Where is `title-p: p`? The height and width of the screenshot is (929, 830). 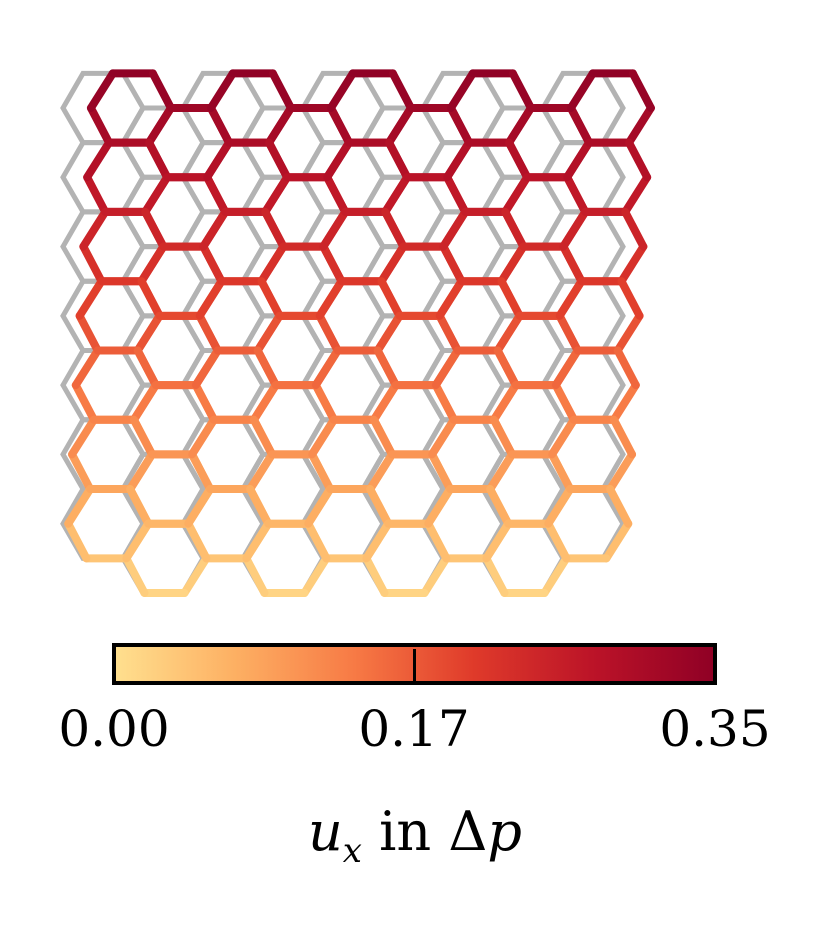
title-p: p is located at coordinates (504, 831).